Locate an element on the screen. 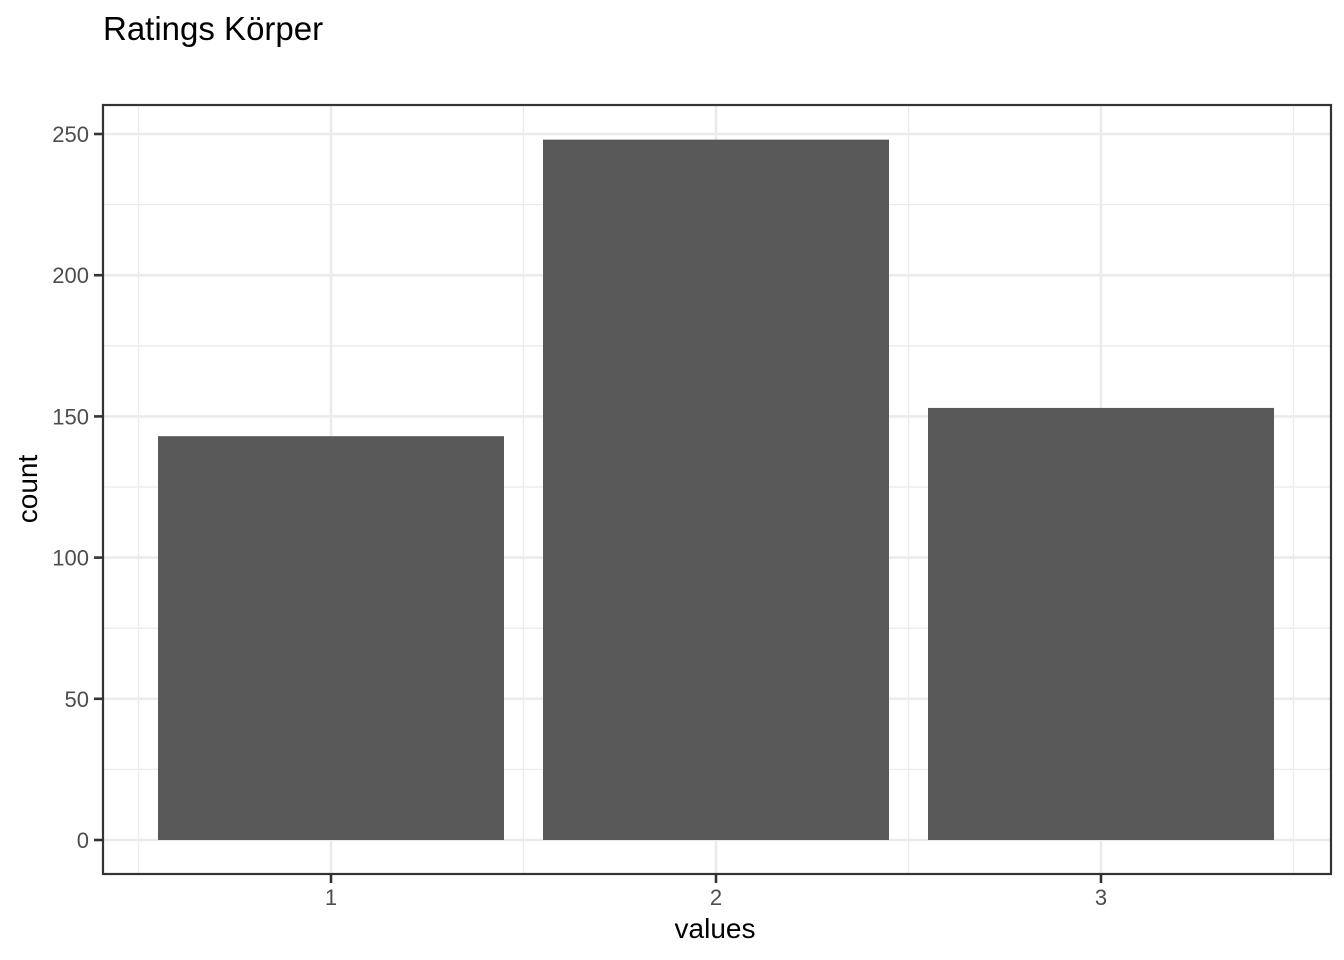 The height and width of the screenshot is (960, 1344). x-axis-ticks: 1 2 3 is located at coordinates (716, 892).